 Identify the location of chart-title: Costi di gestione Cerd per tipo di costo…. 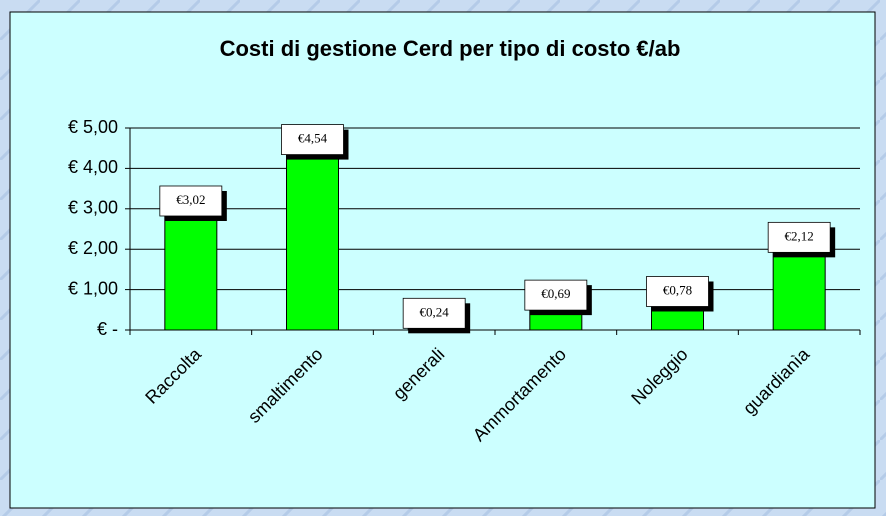
(450, 48).